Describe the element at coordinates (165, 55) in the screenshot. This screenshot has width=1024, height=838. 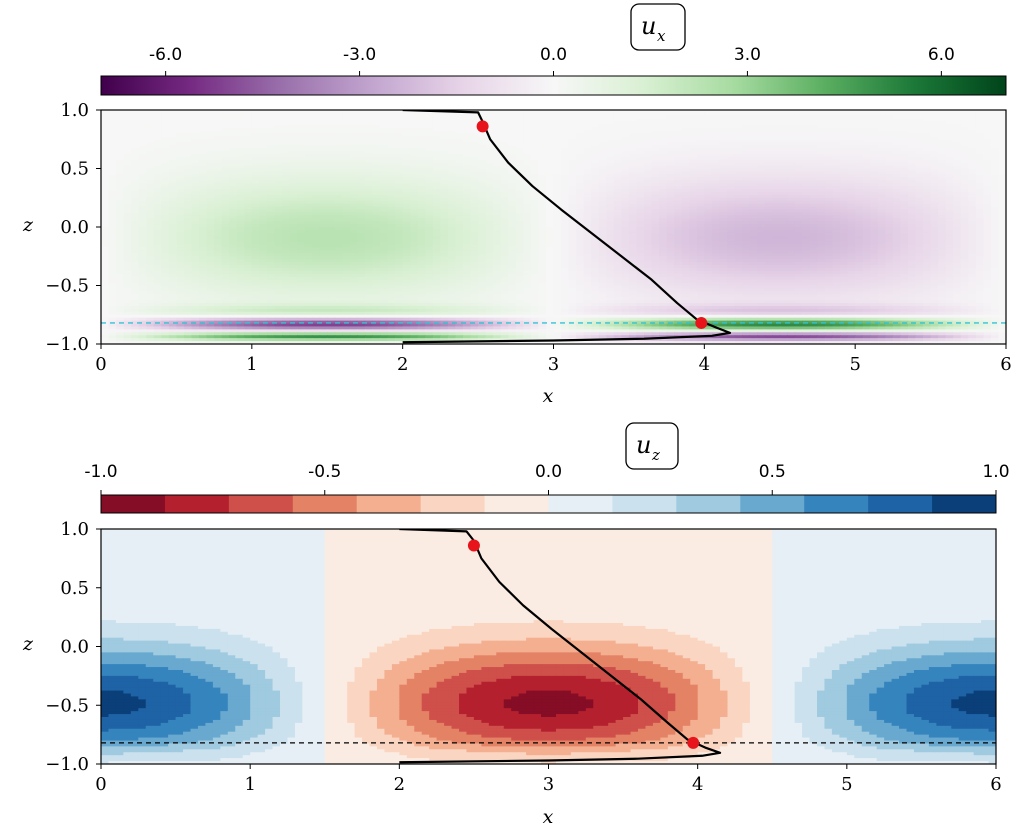
I see `colorbar-tick-label: -6.0` at that location.